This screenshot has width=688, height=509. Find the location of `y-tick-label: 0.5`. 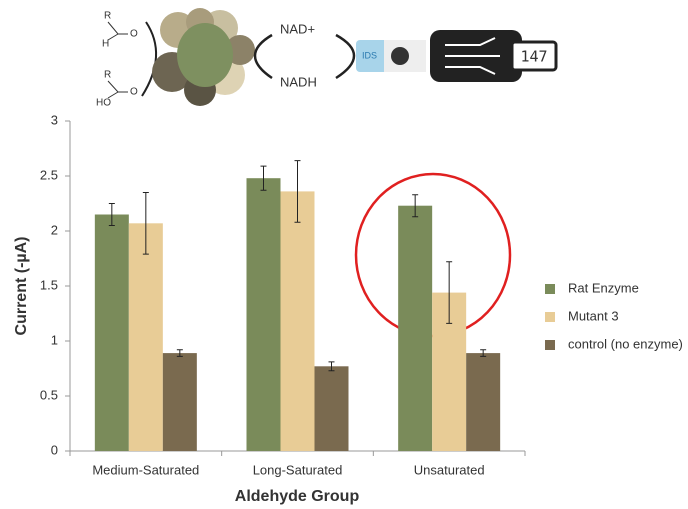

y-tick-label: 0.5 is located at coordinates (49, 394).